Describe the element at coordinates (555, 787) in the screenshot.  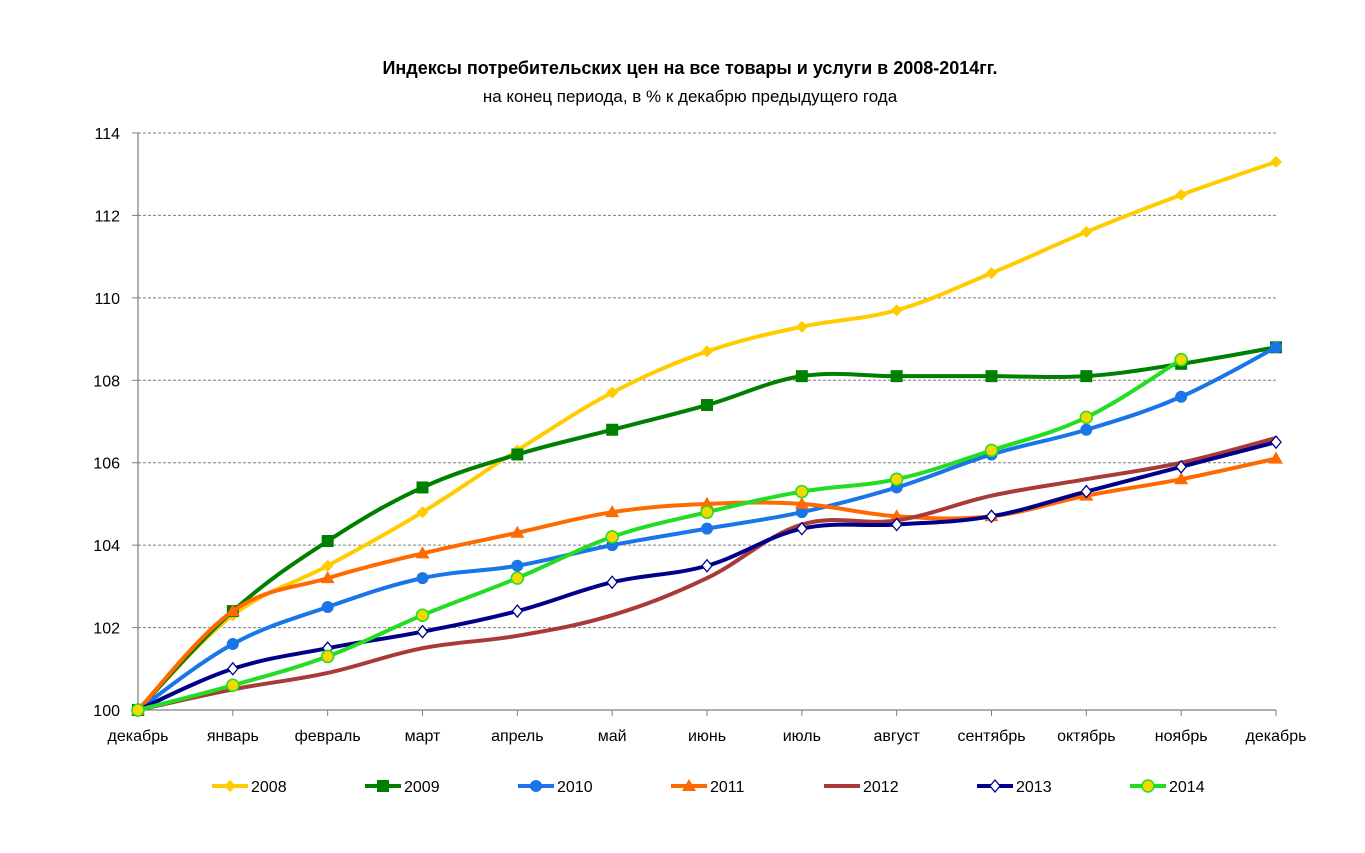
I see `legend-item: 2010` at that location.